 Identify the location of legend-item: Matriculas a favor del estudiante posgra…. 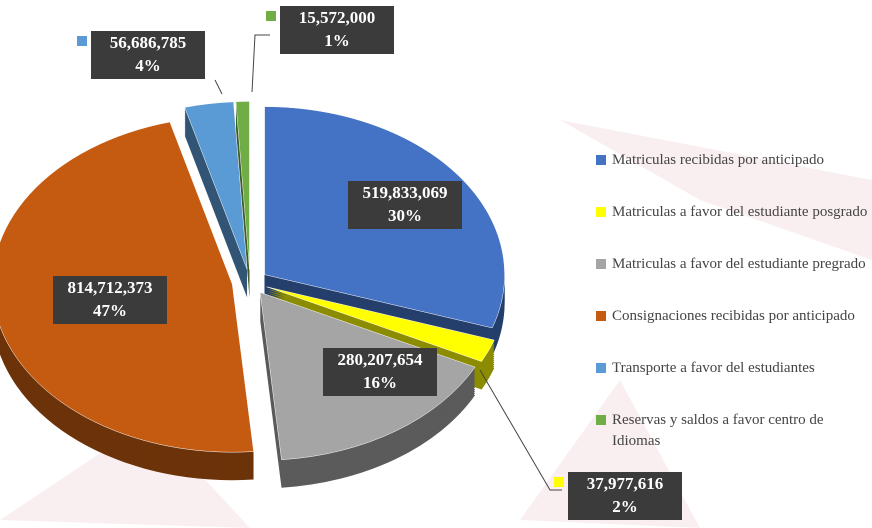
(732, 228).